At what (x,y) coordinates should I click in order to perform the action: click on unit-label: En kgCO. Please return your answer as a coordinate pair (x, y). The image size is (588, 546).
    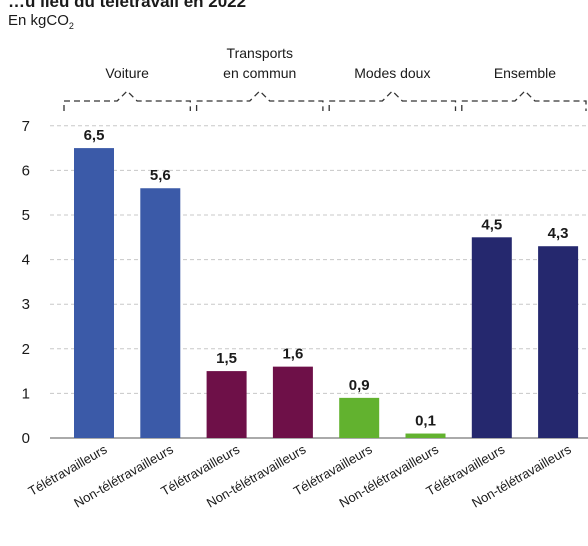
    Looking at the image, I should click on (38, 20).